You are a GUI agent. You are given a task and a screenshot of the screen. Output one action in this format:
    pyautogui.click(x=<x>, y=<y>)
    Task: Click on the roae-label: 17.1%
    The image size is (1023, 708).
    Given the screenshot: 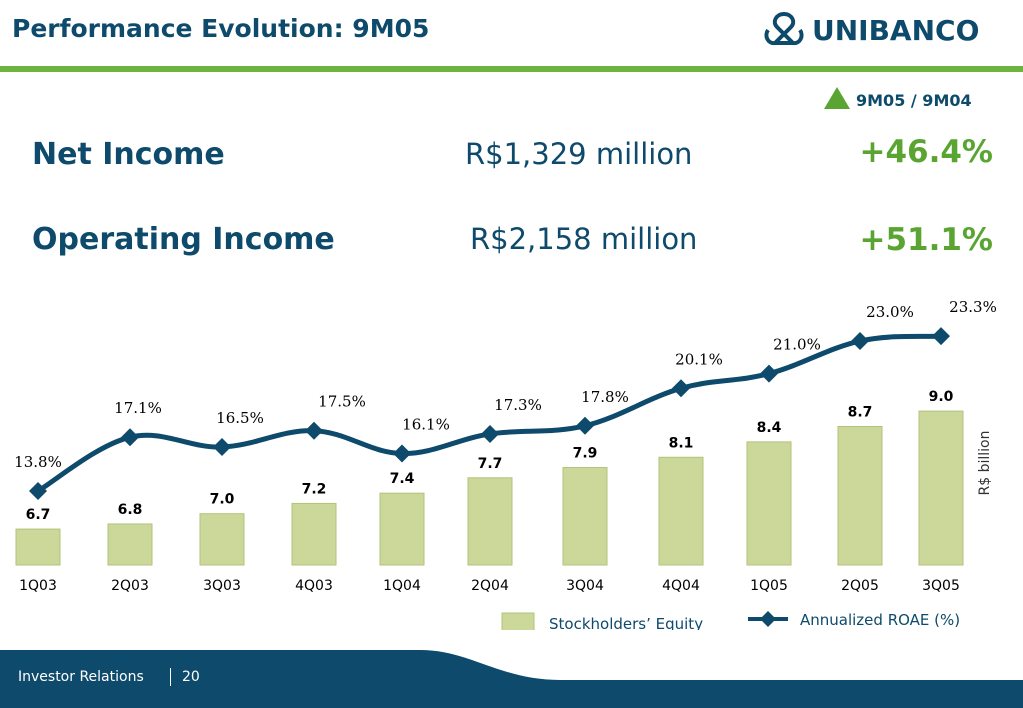 What is the action you would take?
    pyautogui.click(x=138, y=408)
    